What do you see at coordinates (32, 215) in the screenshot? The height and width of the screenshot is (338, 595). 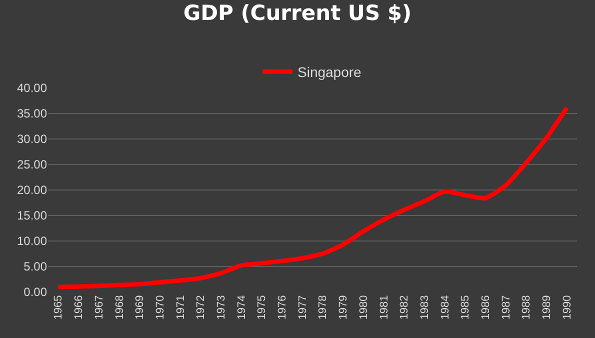 I see `y-tick-label: 15.00` at bounding box center [32, 215].